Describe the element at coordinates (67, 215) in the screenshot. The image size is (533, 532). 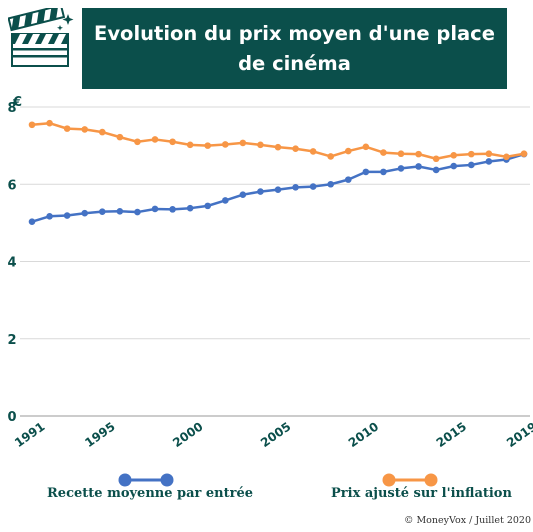
I see `data-point-s0-1993` at that location.